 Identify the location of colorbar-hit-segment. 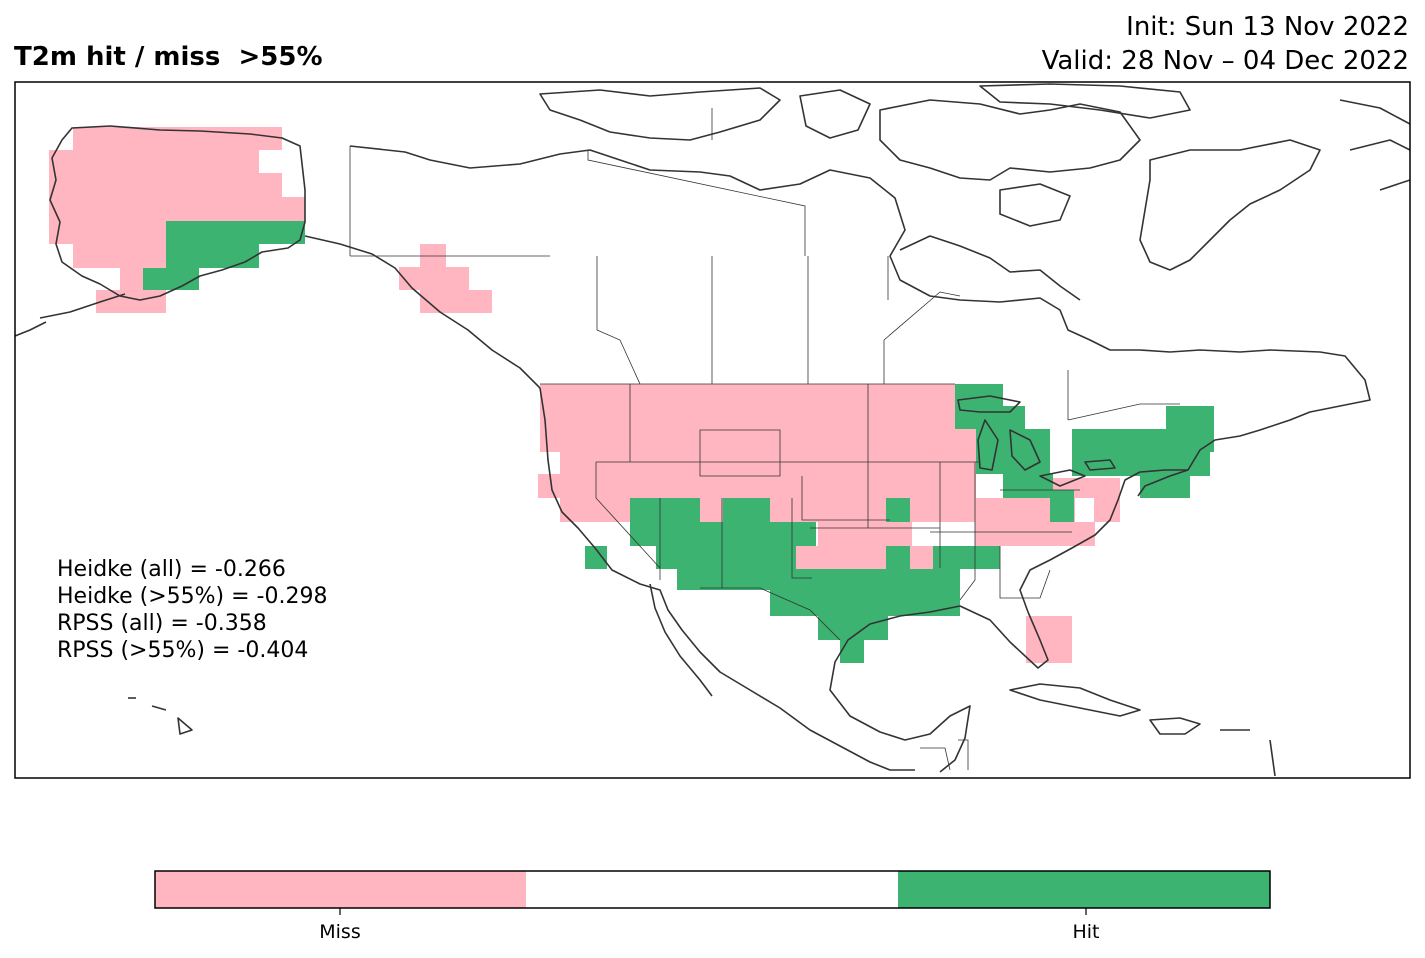
(1084, 889).